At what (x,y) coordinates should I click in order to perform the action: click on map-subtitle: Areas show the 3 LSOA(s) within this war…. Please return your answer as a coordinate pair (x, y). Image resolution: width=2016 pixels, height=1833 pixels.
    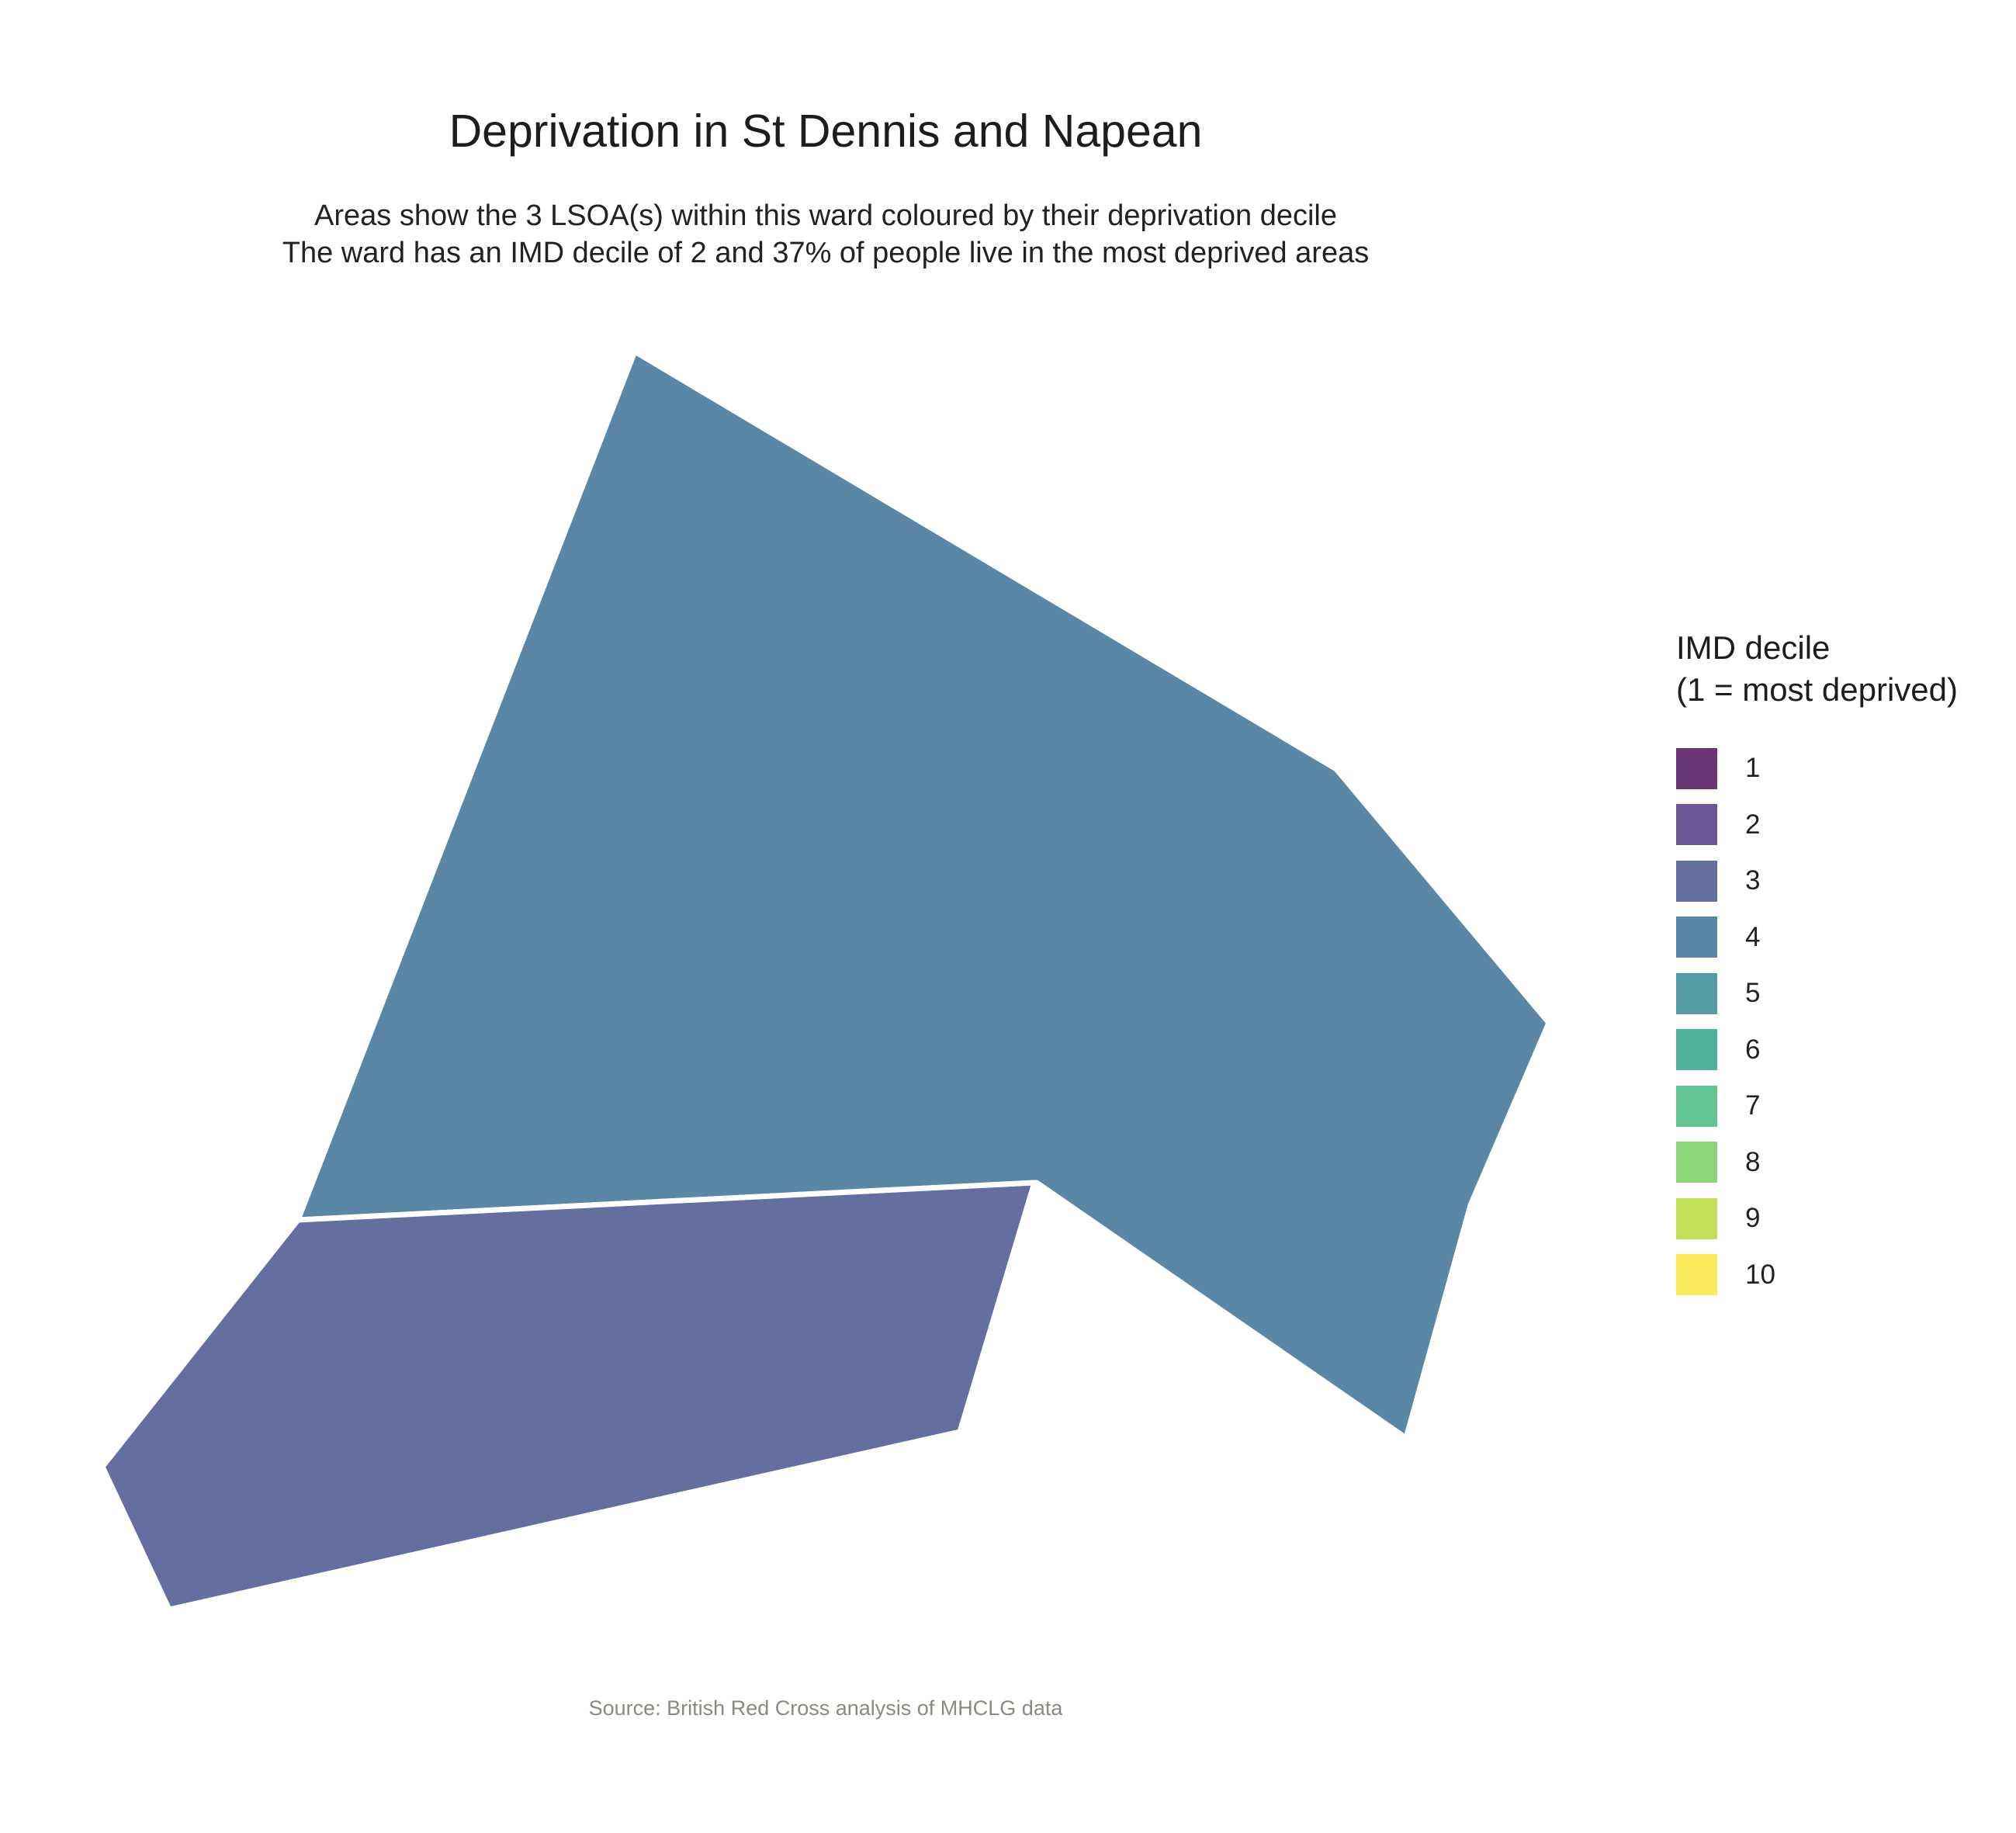
    Looking at the image, I should click on (825, 234).